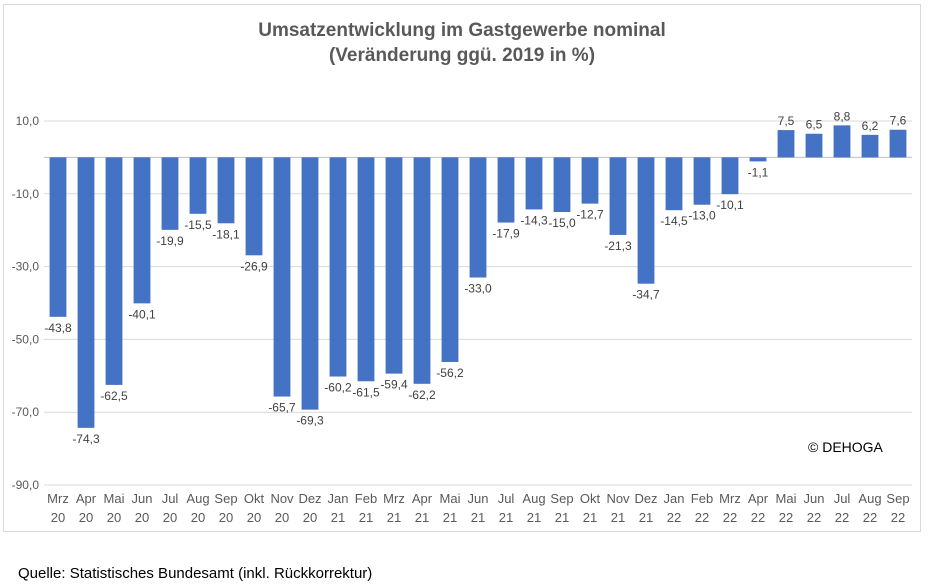 The height and width of the screenshot is (588, 928). I want to click on data-label: -60,2, so click(338, 388).